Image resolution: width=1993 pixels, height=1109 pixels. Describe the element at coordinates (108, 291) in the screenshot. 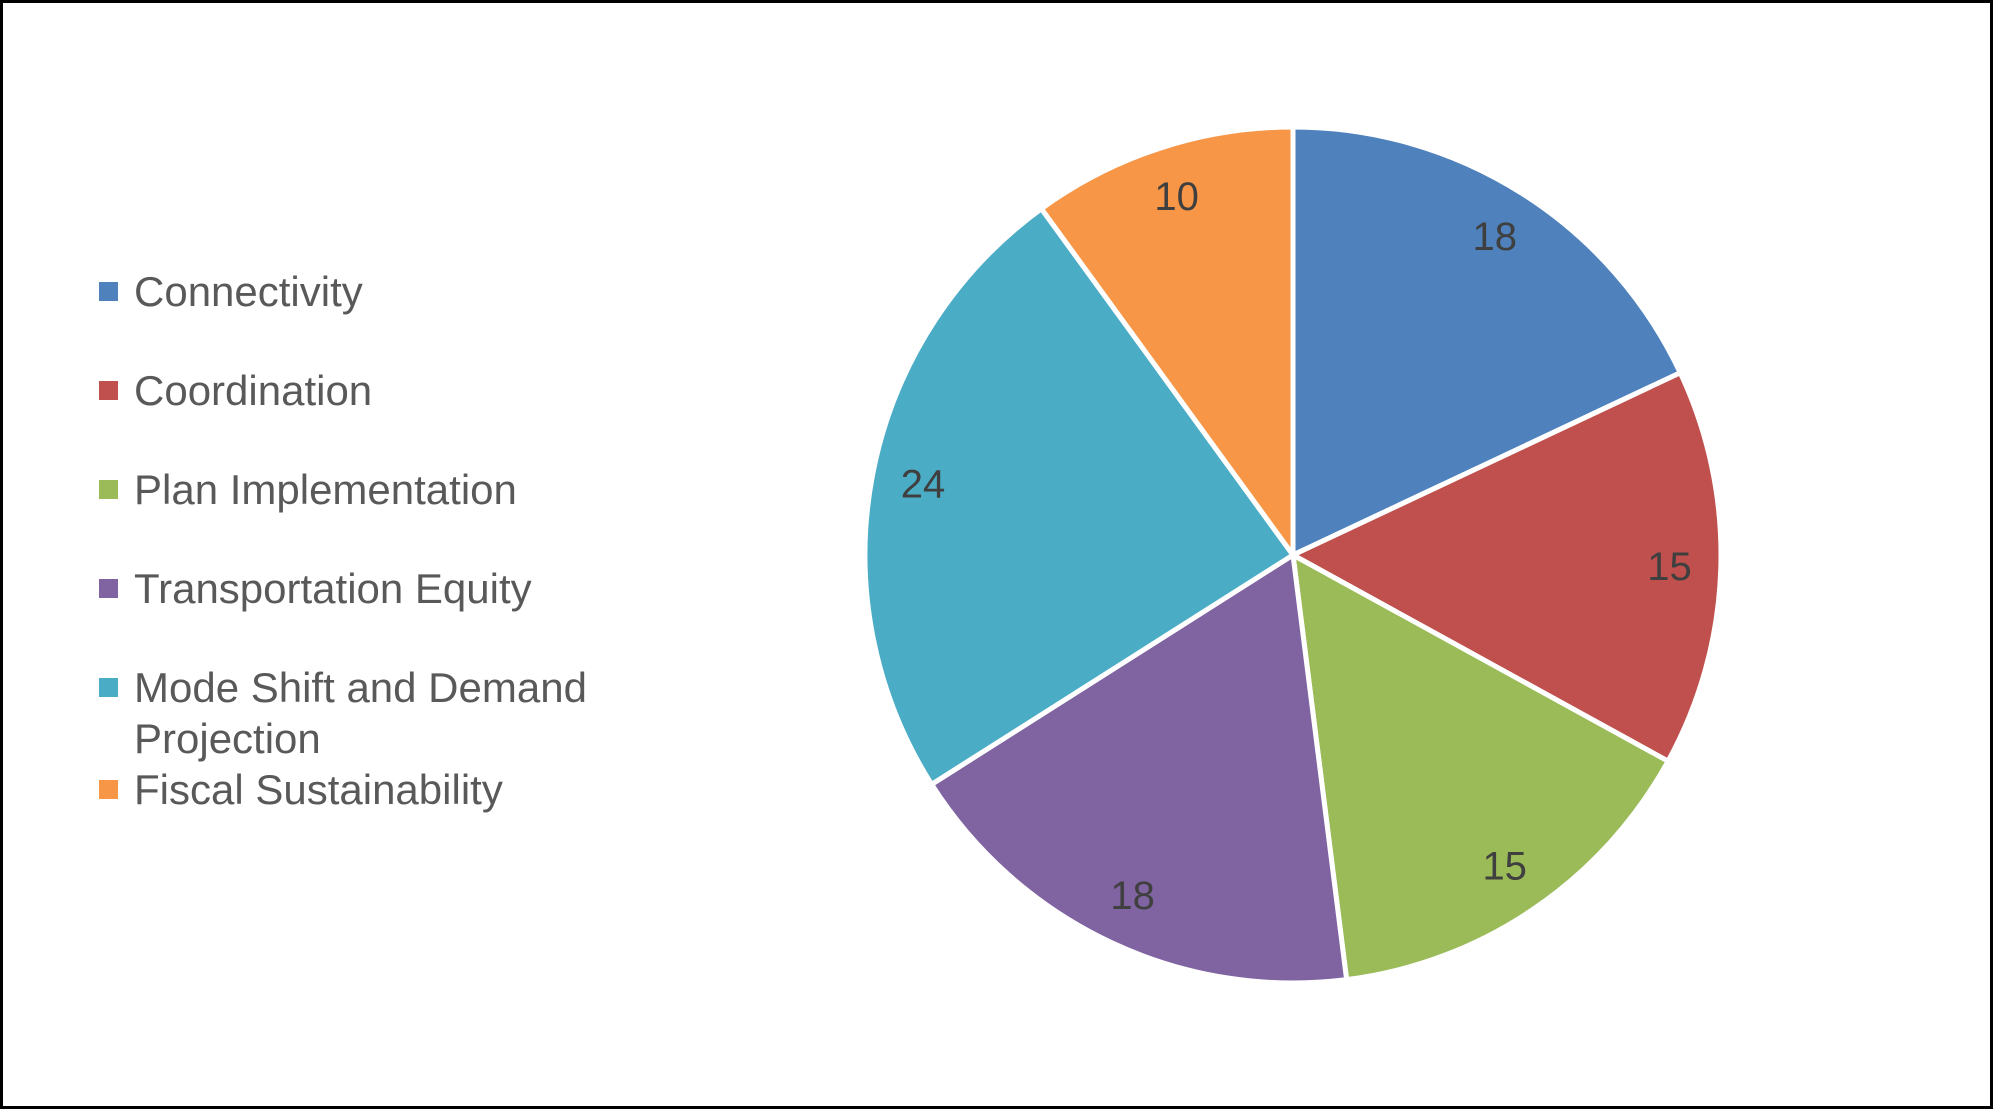

I see `legend-swatch-connectivity` at that location.